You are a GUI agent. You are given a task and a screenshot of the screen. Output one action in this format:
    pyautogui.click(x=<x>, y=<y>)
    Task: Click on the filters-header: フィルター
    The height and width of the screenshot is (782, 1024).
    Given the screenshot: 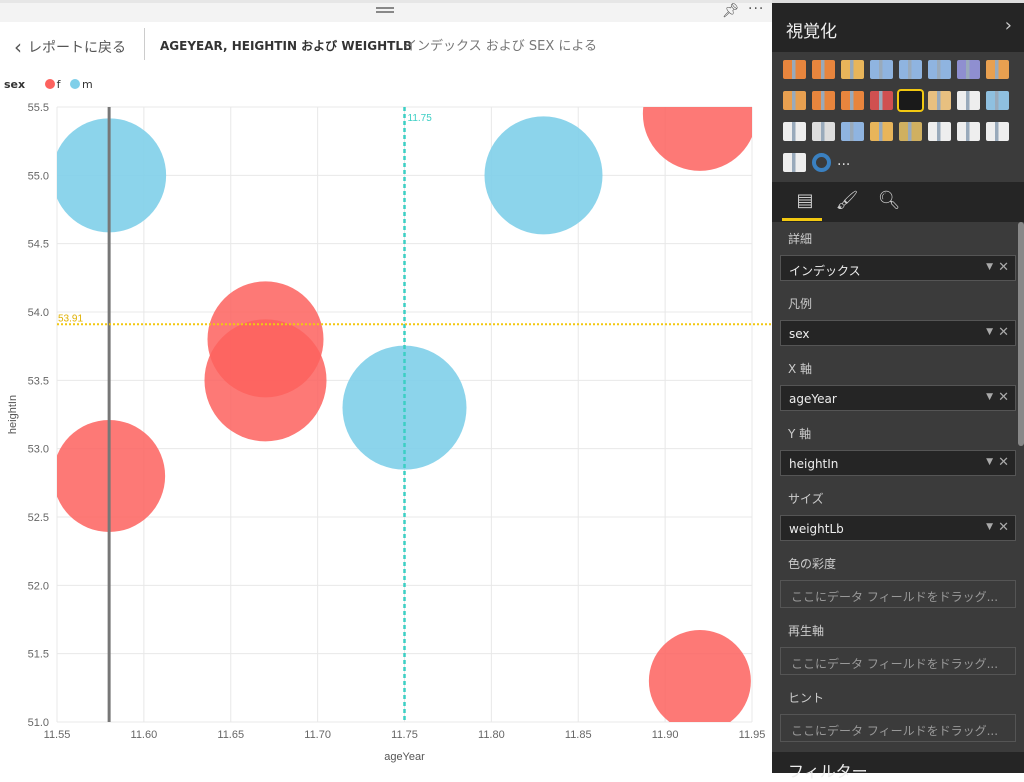 What is the action you would take?
    pyautogui.click(x=898, y=766)
    